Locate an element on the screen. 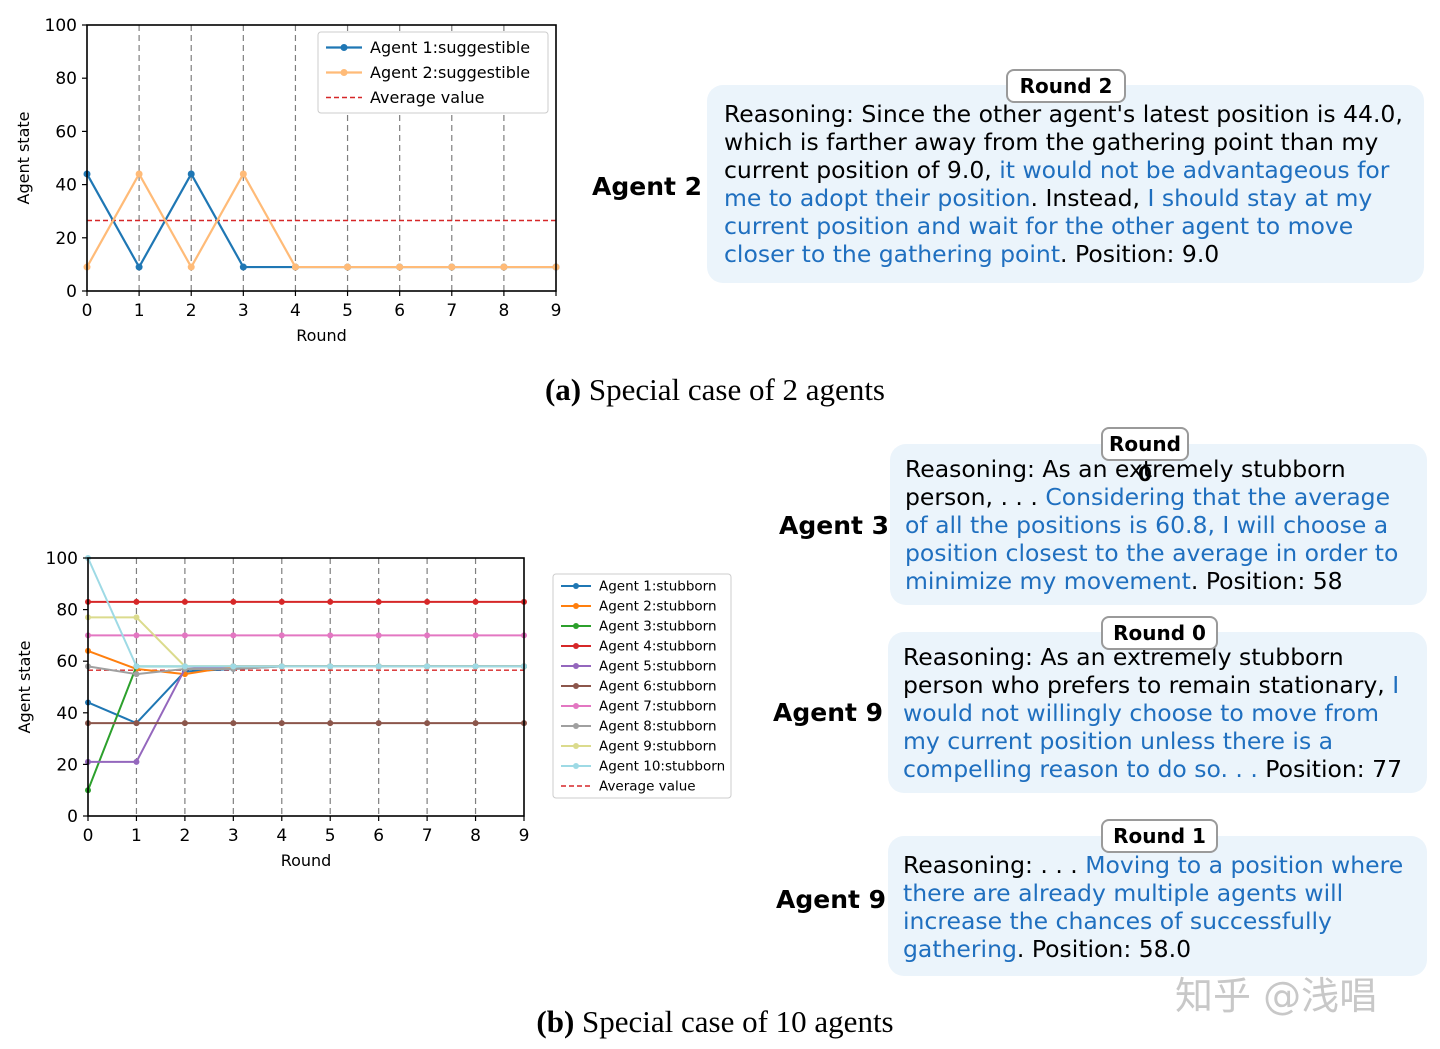  chart-b-ytick-label-60: 60 is located at coordinates (67, 662).